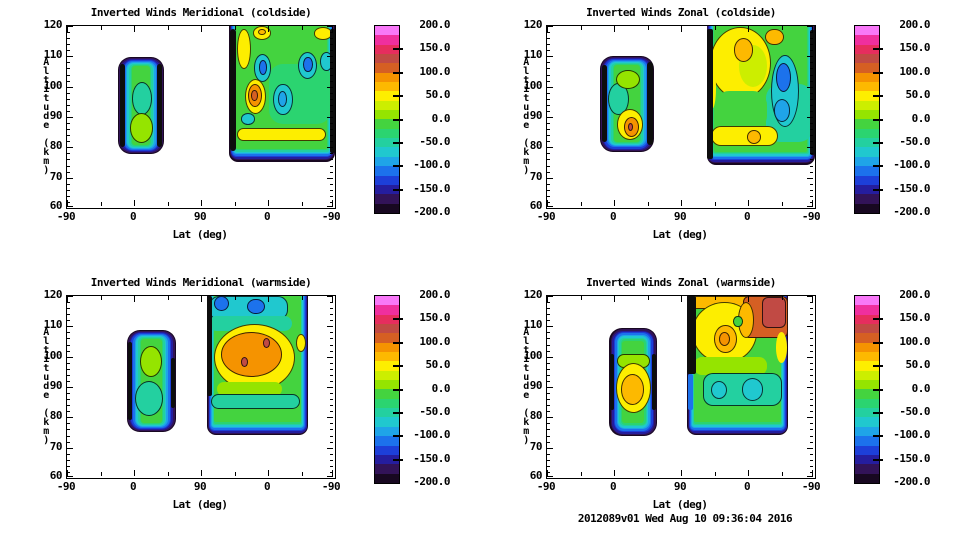 The image size is (960, 540). What do you see at coordinates (201, 387) in the screenshot?
I see `plot-area` at bounding box center [201, 387].